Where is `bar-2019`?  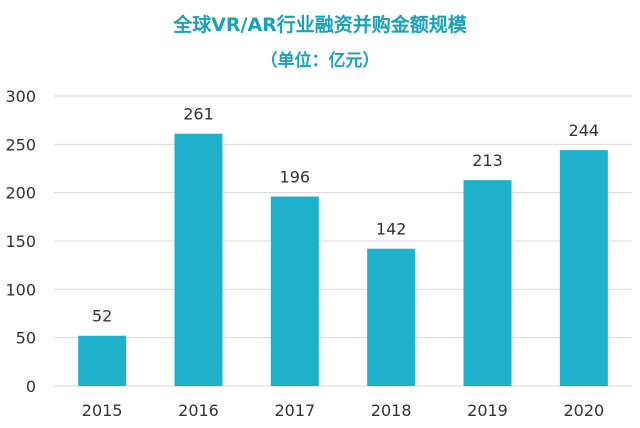
bar-2019 is located at coordinates (487, 283).